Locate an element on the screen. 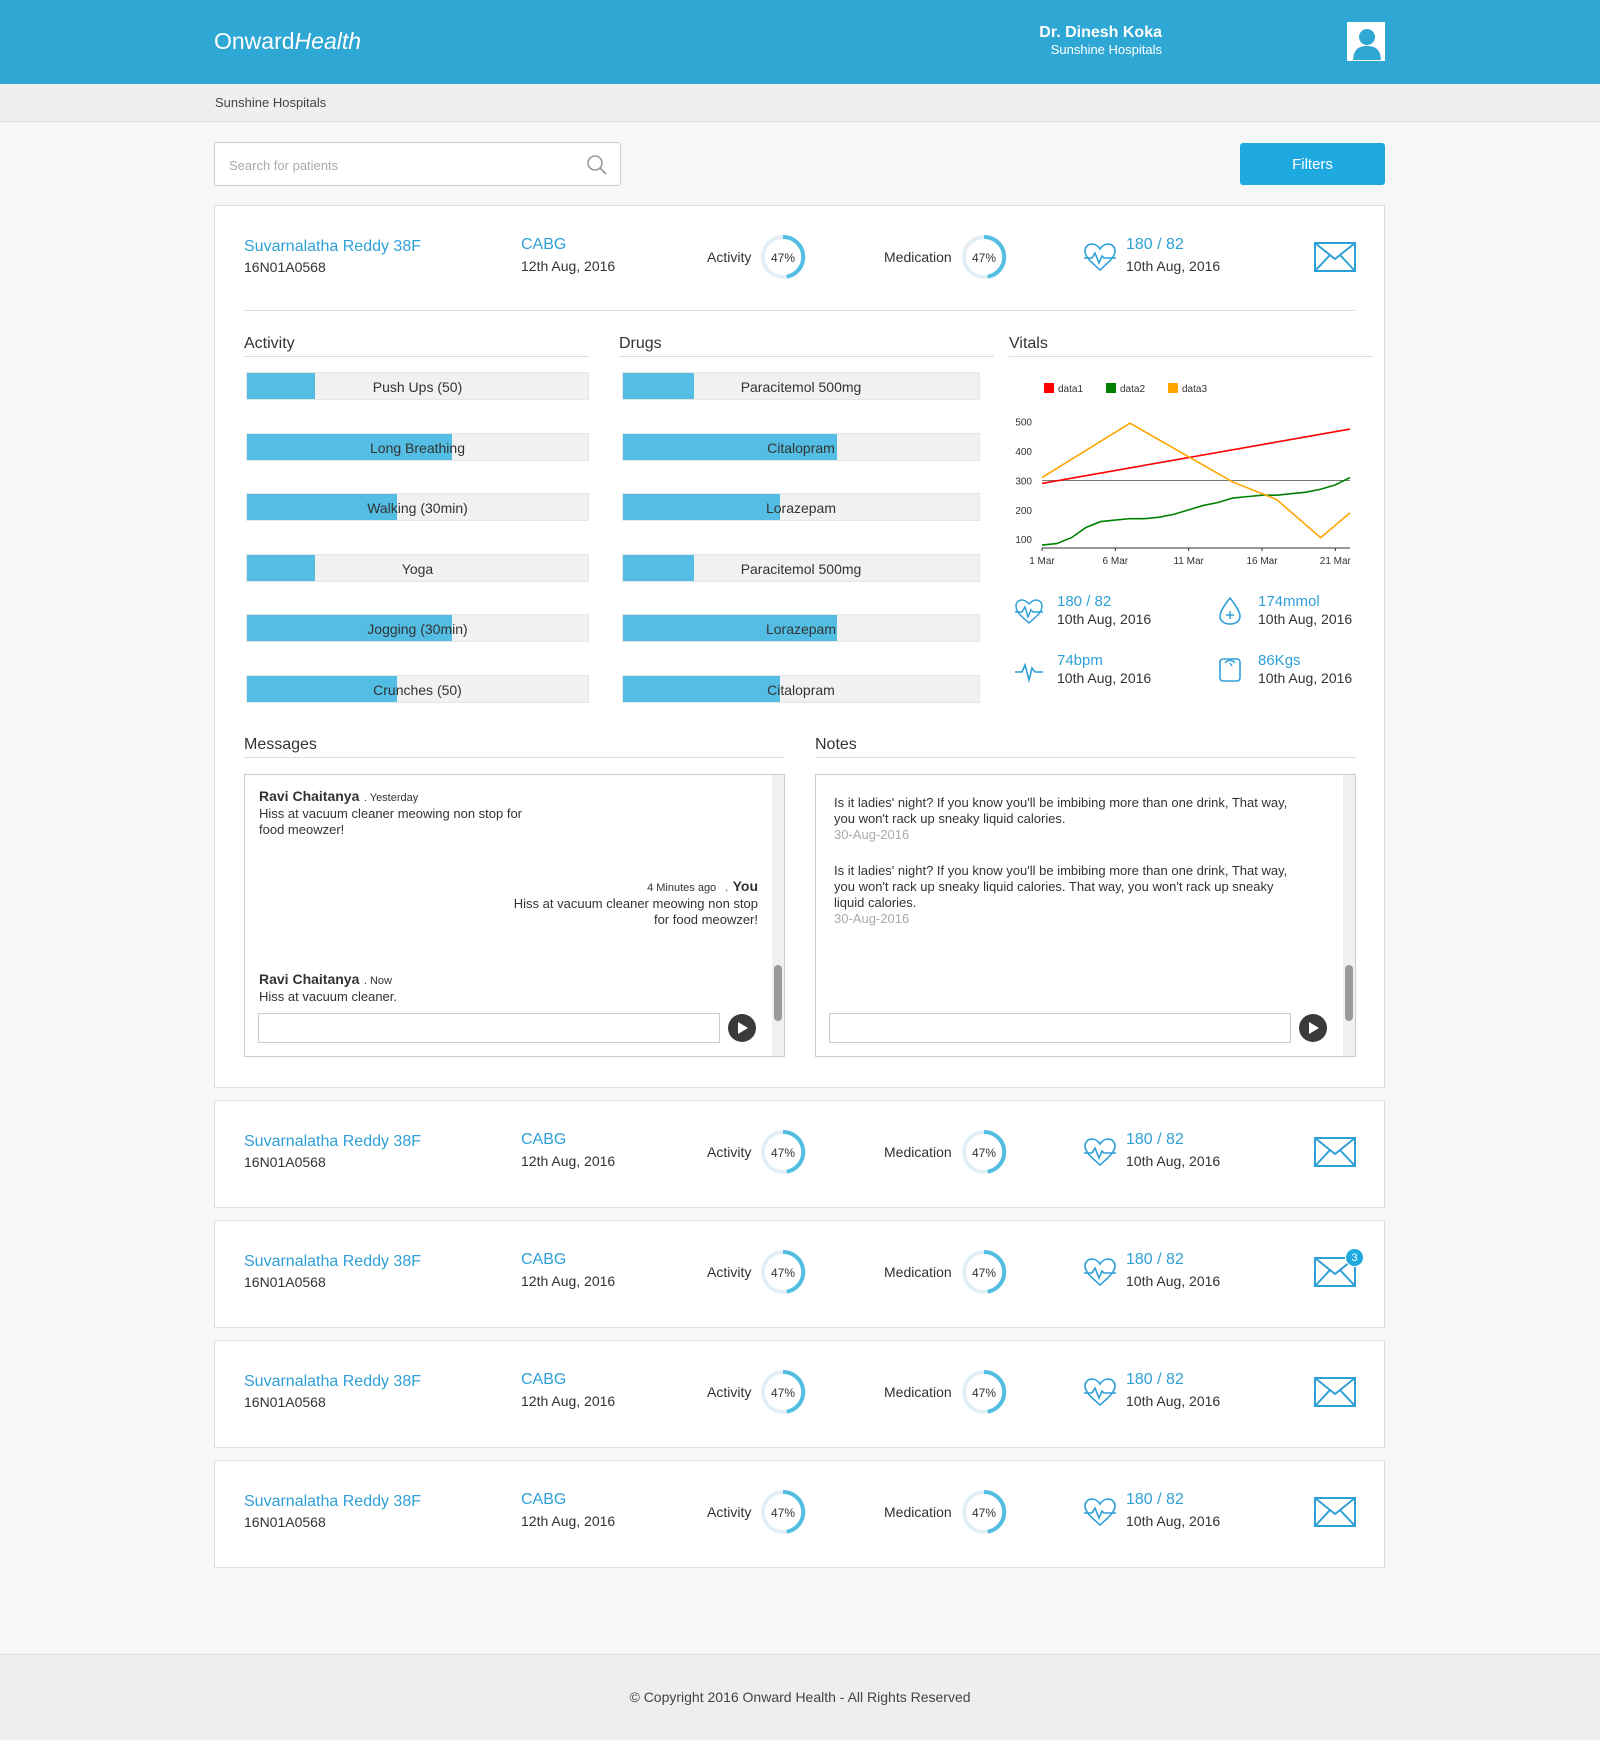  user-info: Dr. Dinesh Koka Sunshine Hospitals is located at coordinates (1100, 41).